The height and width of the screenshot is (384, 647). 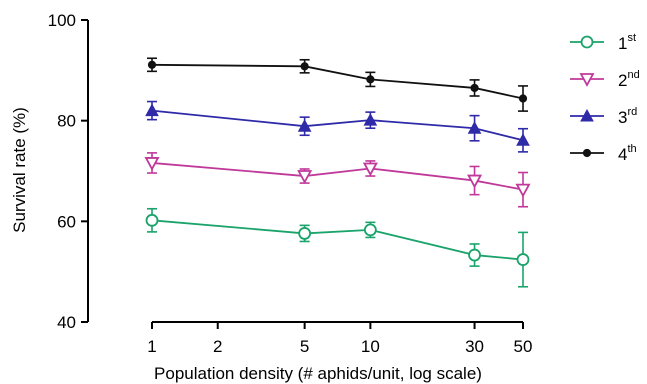 I want to click on y-axis-label: Survival rate (%), so click(x=19, y=170).